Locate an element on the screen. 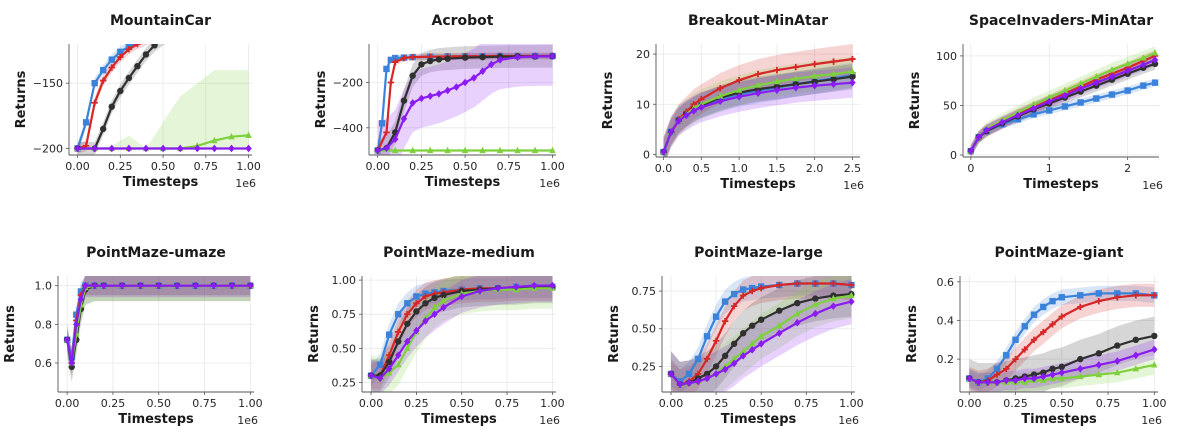 The image size is (1177, 438). y-tick-label: 20 is located at coordinates (643, 54).